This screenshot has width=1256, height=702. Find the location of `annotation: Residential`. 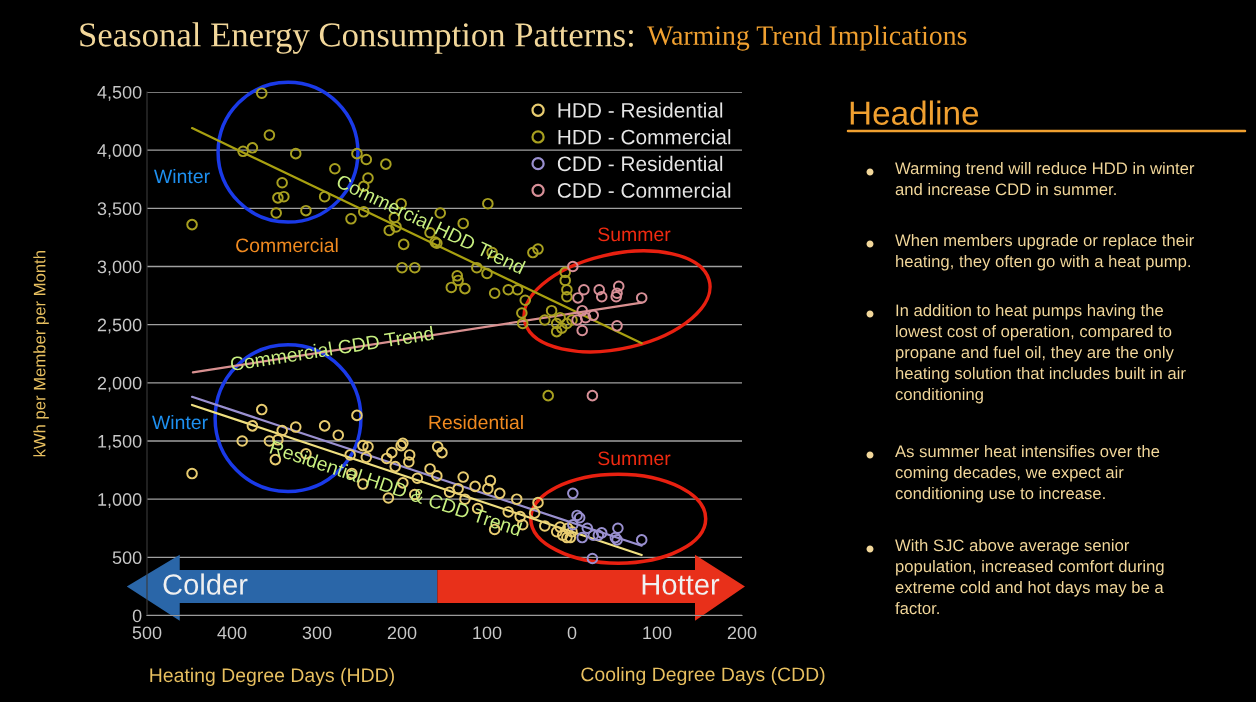

annotation: Residential is located at coordinates (476, 422).